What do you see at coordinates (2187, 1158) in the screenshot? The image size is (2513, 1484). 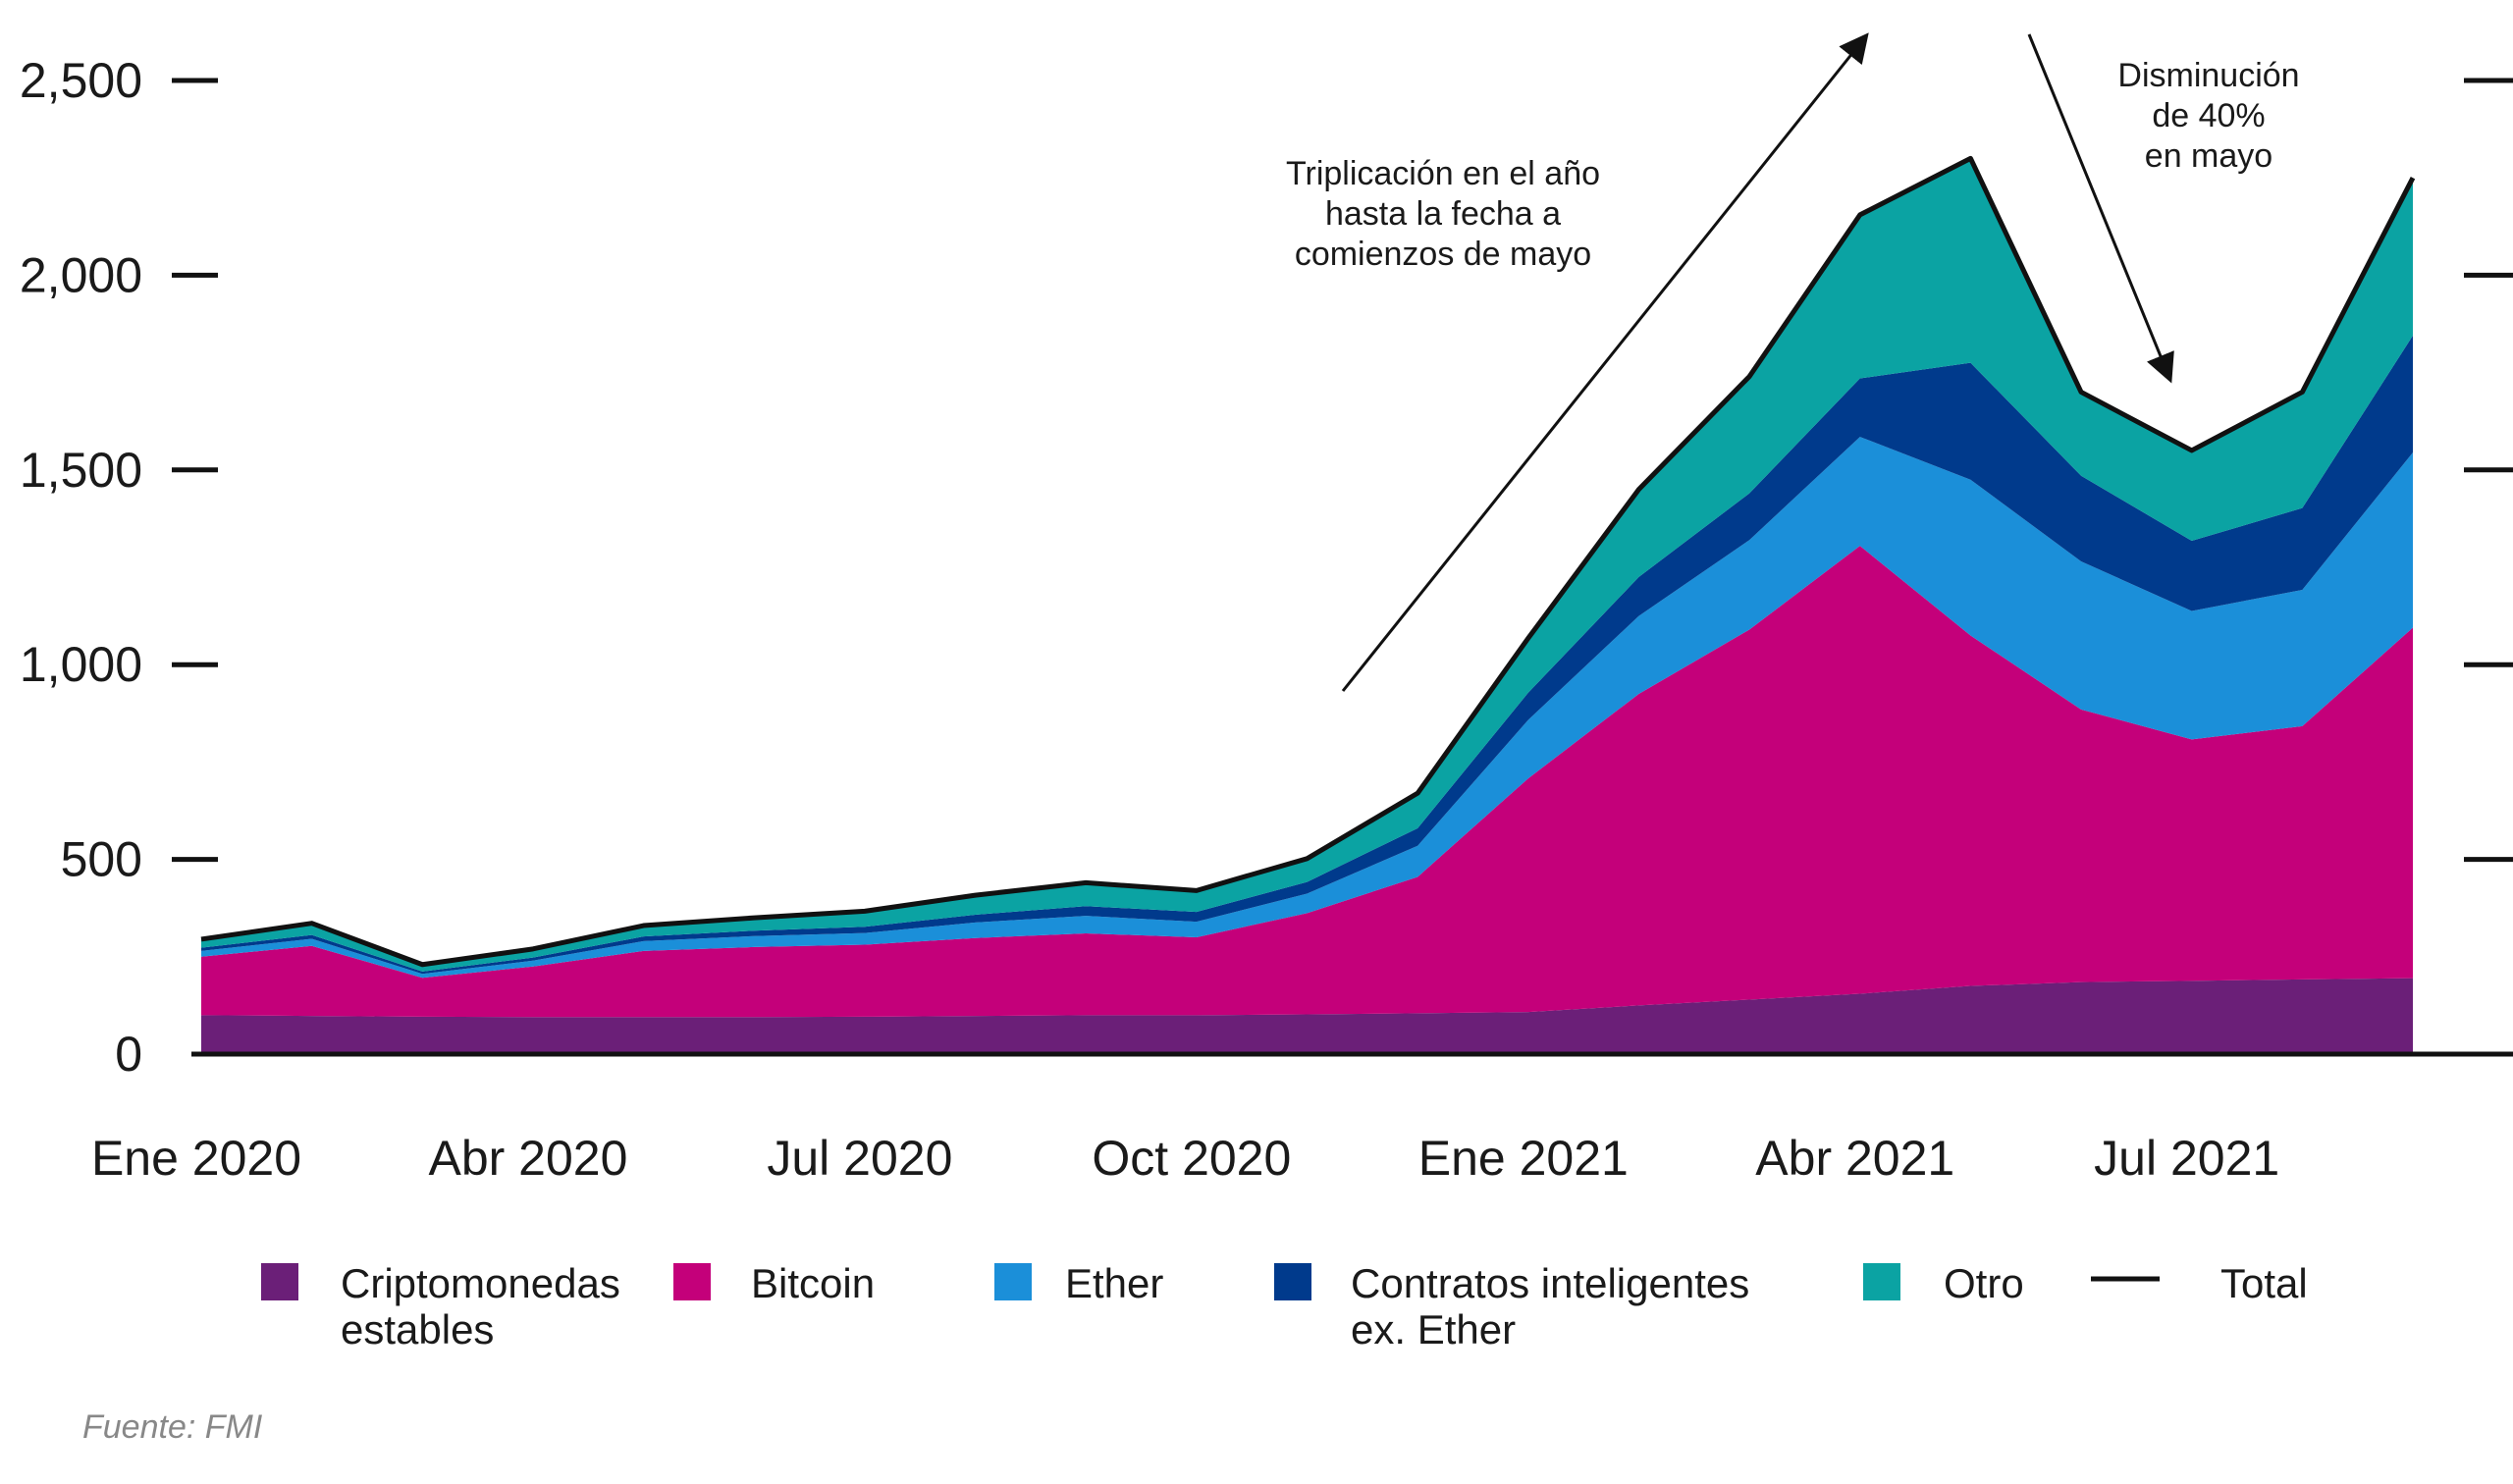 I see `x-tick-label: Jul 2021` at bounding box center [2187, 1158].